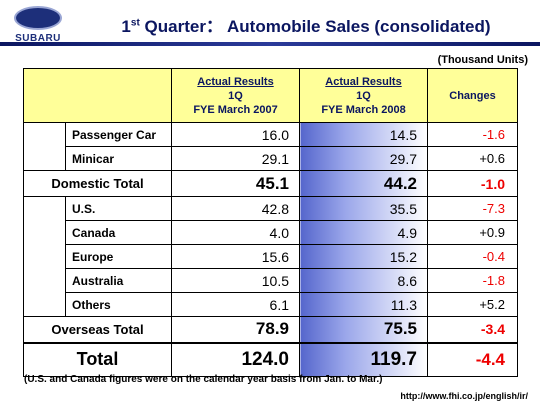  What do you see at coordinates (363, 134) in the screenshot?
I see `value-fy2008: 14.5` at bounding box center [363, 134].